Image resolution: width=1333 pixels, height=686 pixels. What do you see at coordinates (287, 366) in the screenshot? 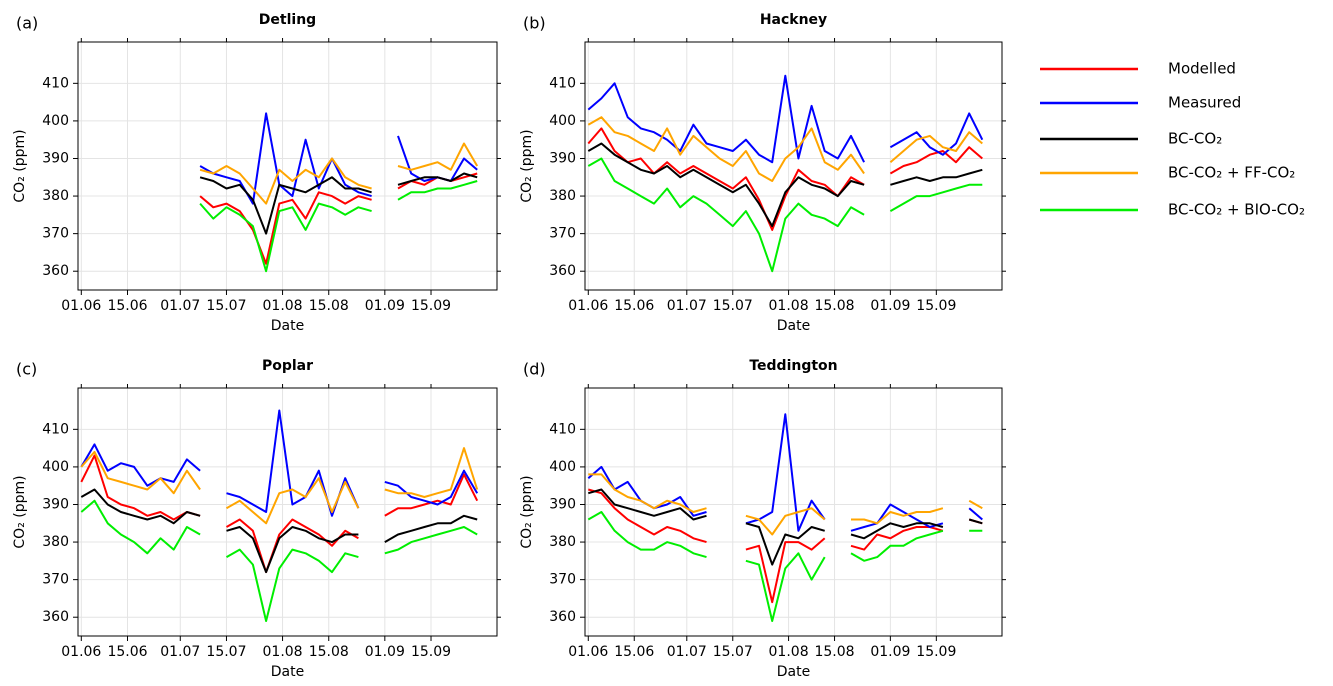
I see `chart-title: Poplar` at bounding box center [287, 366].